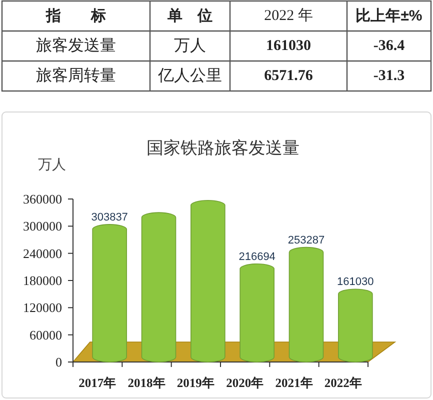 The height and width of the screenshot is (400, 433). I want to click on text: 旅客周转量, so click(76, 76).